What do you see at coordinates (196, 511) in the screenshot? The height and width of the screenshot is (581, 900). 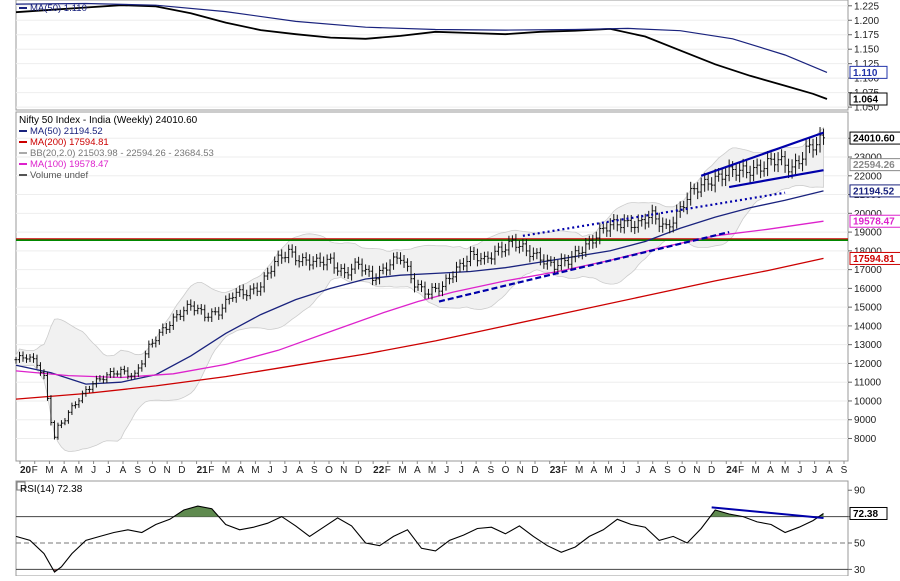 I see `rsi-overbought-fill` at bounding box center [196, 511].